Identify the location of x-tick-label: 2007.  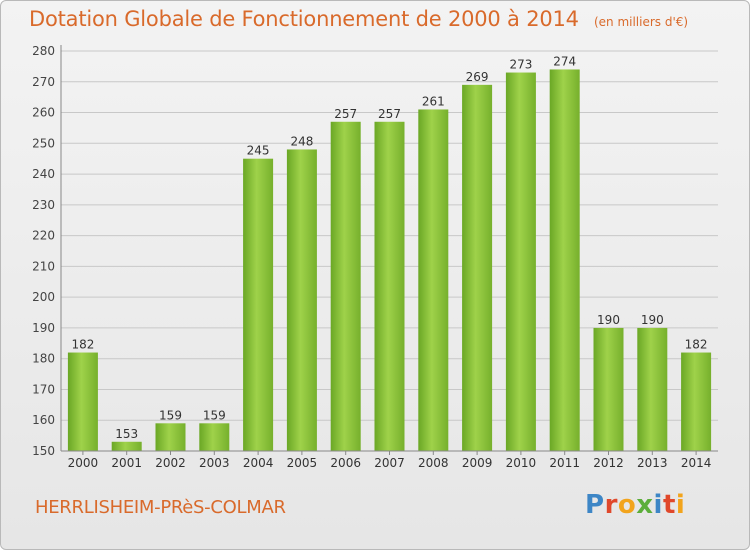
(389, 463).